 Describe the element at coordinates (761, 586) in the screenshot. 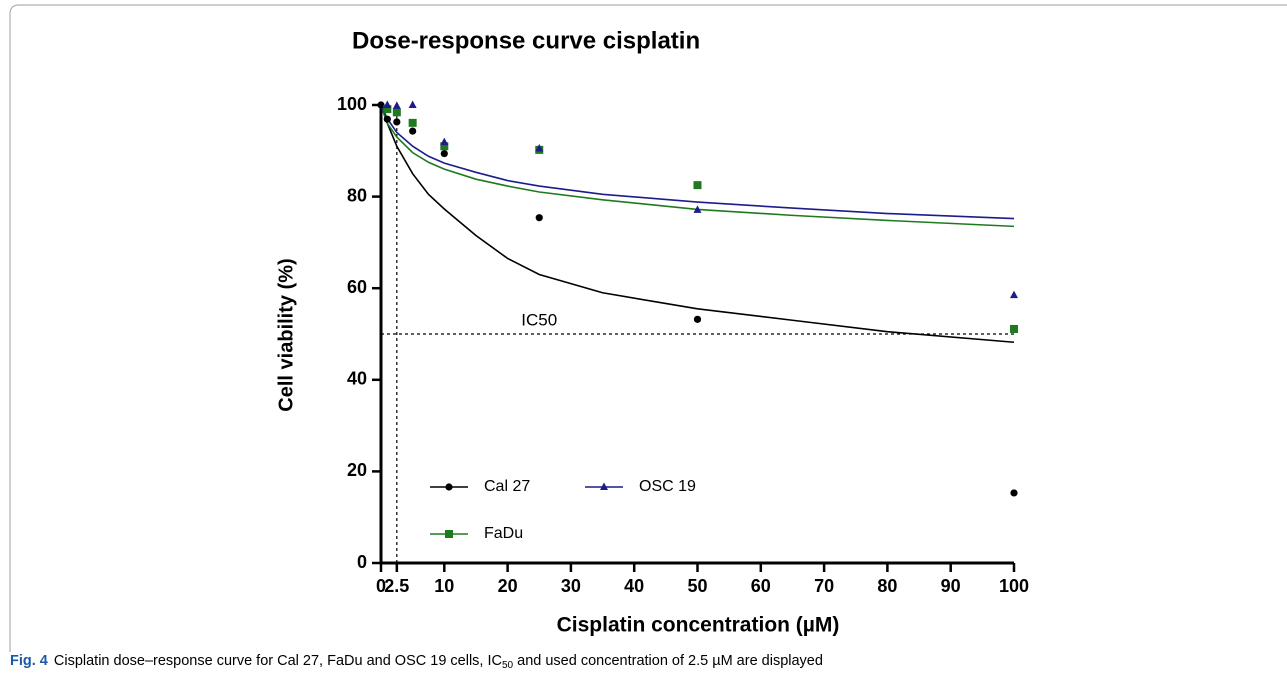

I see `x-tick-label: 60` at that location.